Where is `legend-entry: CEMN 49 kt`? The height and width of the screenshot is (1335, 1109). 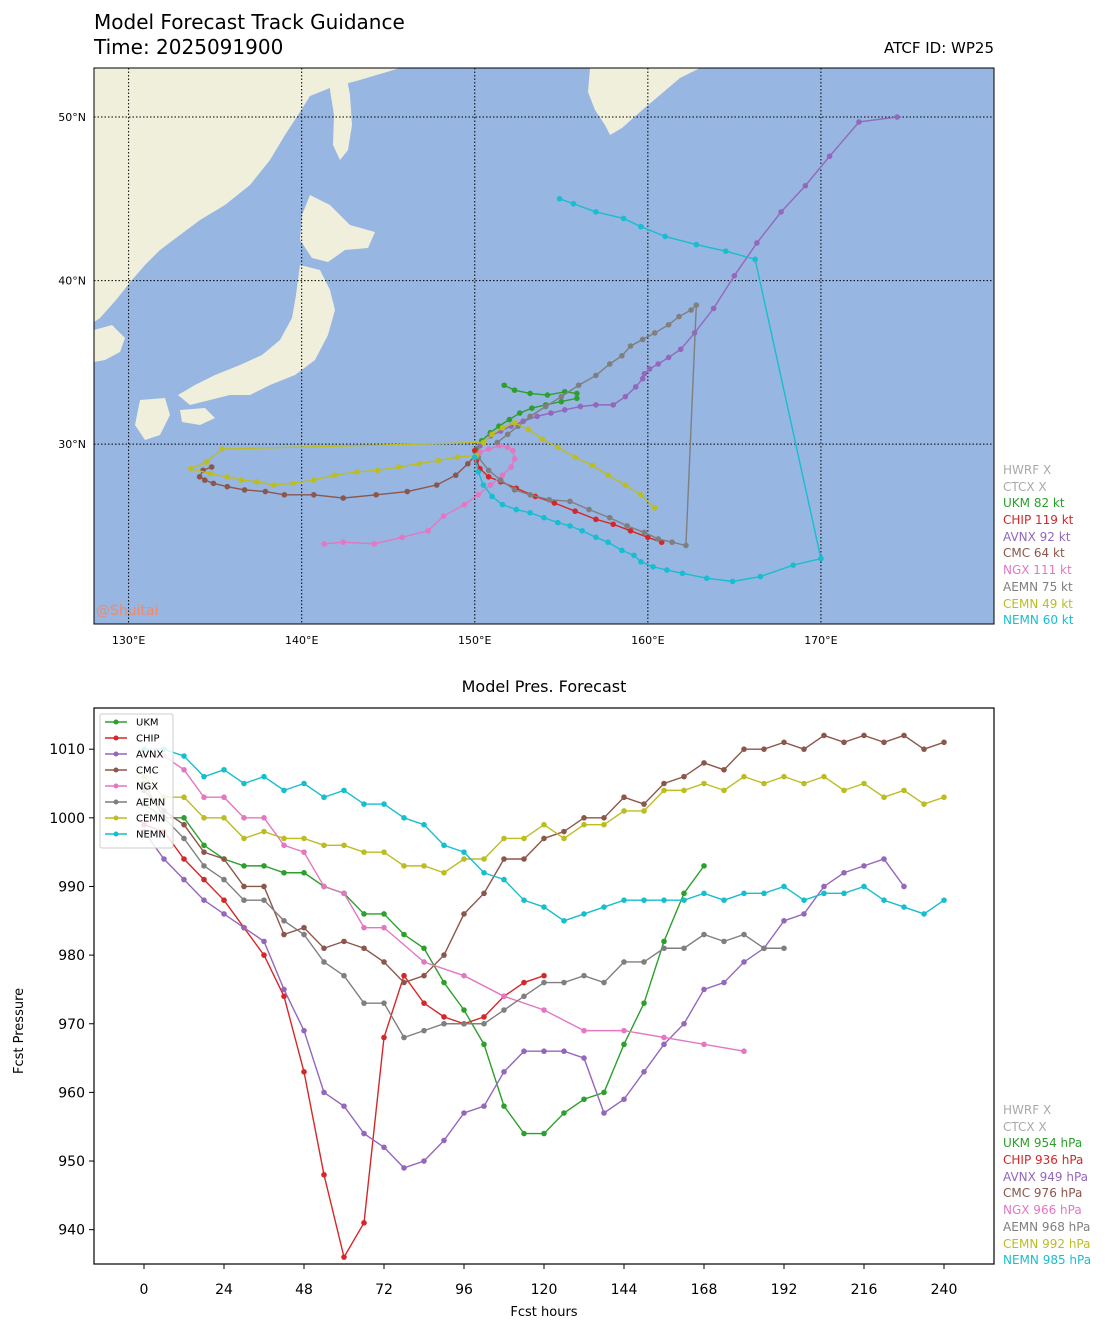
legend-entry: CEMN 49 kt is located at coordinates (1038, 603).